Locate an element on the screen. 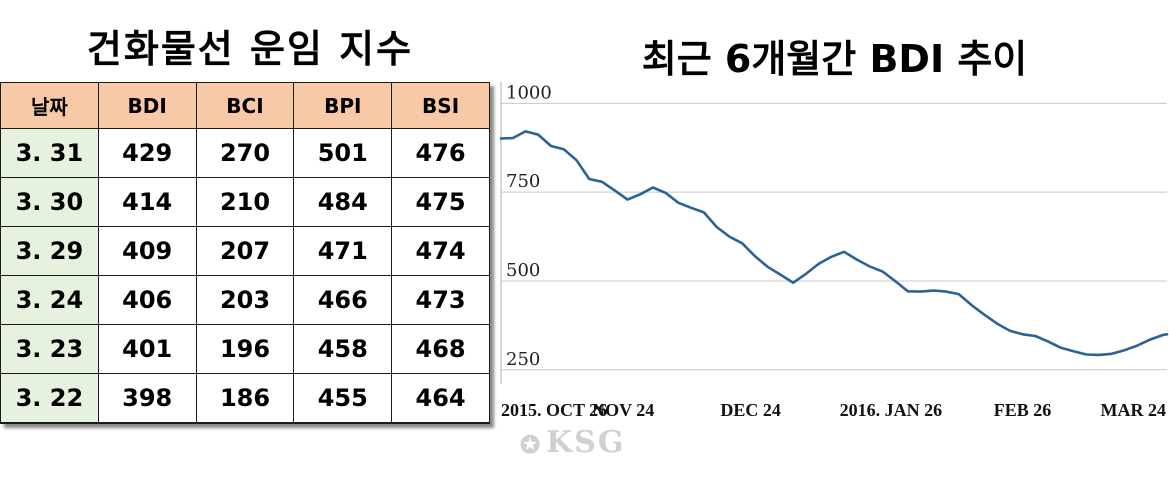  x-tick-label: DEC 24 is located at coordinates (750, 410).